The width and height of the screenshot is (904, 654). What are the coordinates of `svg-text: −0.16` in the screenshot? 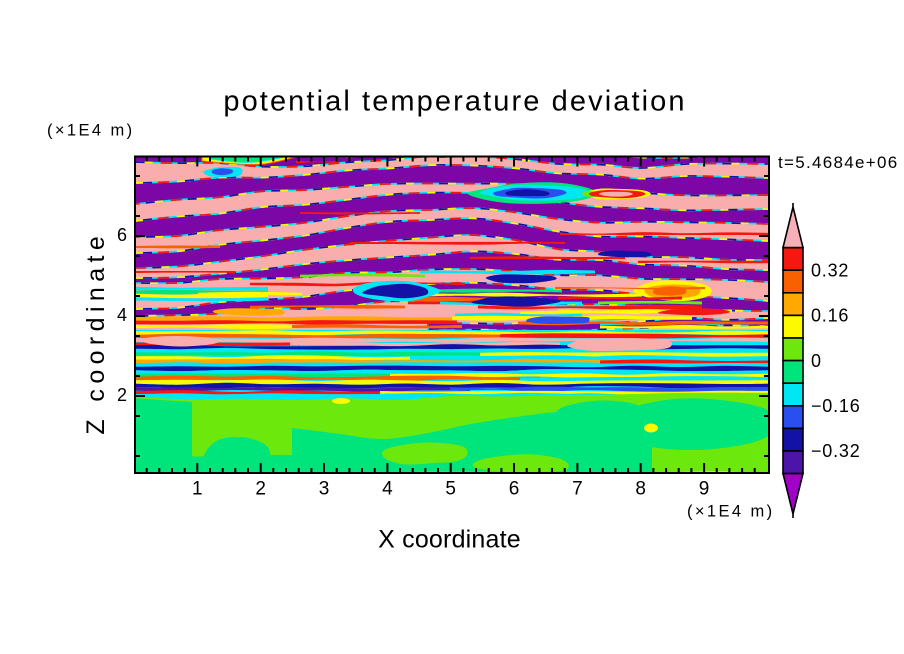 It's located at (836, 406).